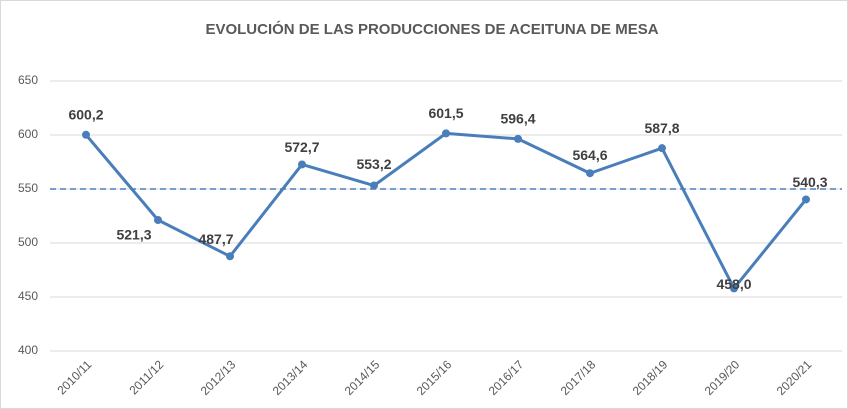 This screenshot has width=848, height=409. Describe the element at coordinates (589, 155) in the screenshot. I see `data-label: 564,6` at that location.